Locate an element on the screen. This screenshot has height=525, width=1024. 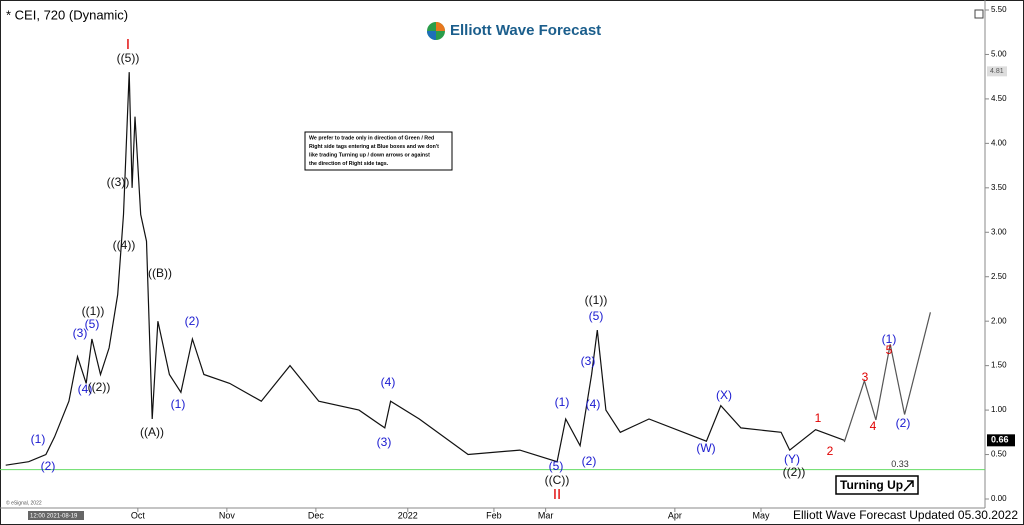
y-tick-label: 2.00 is located at coordinates (999, 320).